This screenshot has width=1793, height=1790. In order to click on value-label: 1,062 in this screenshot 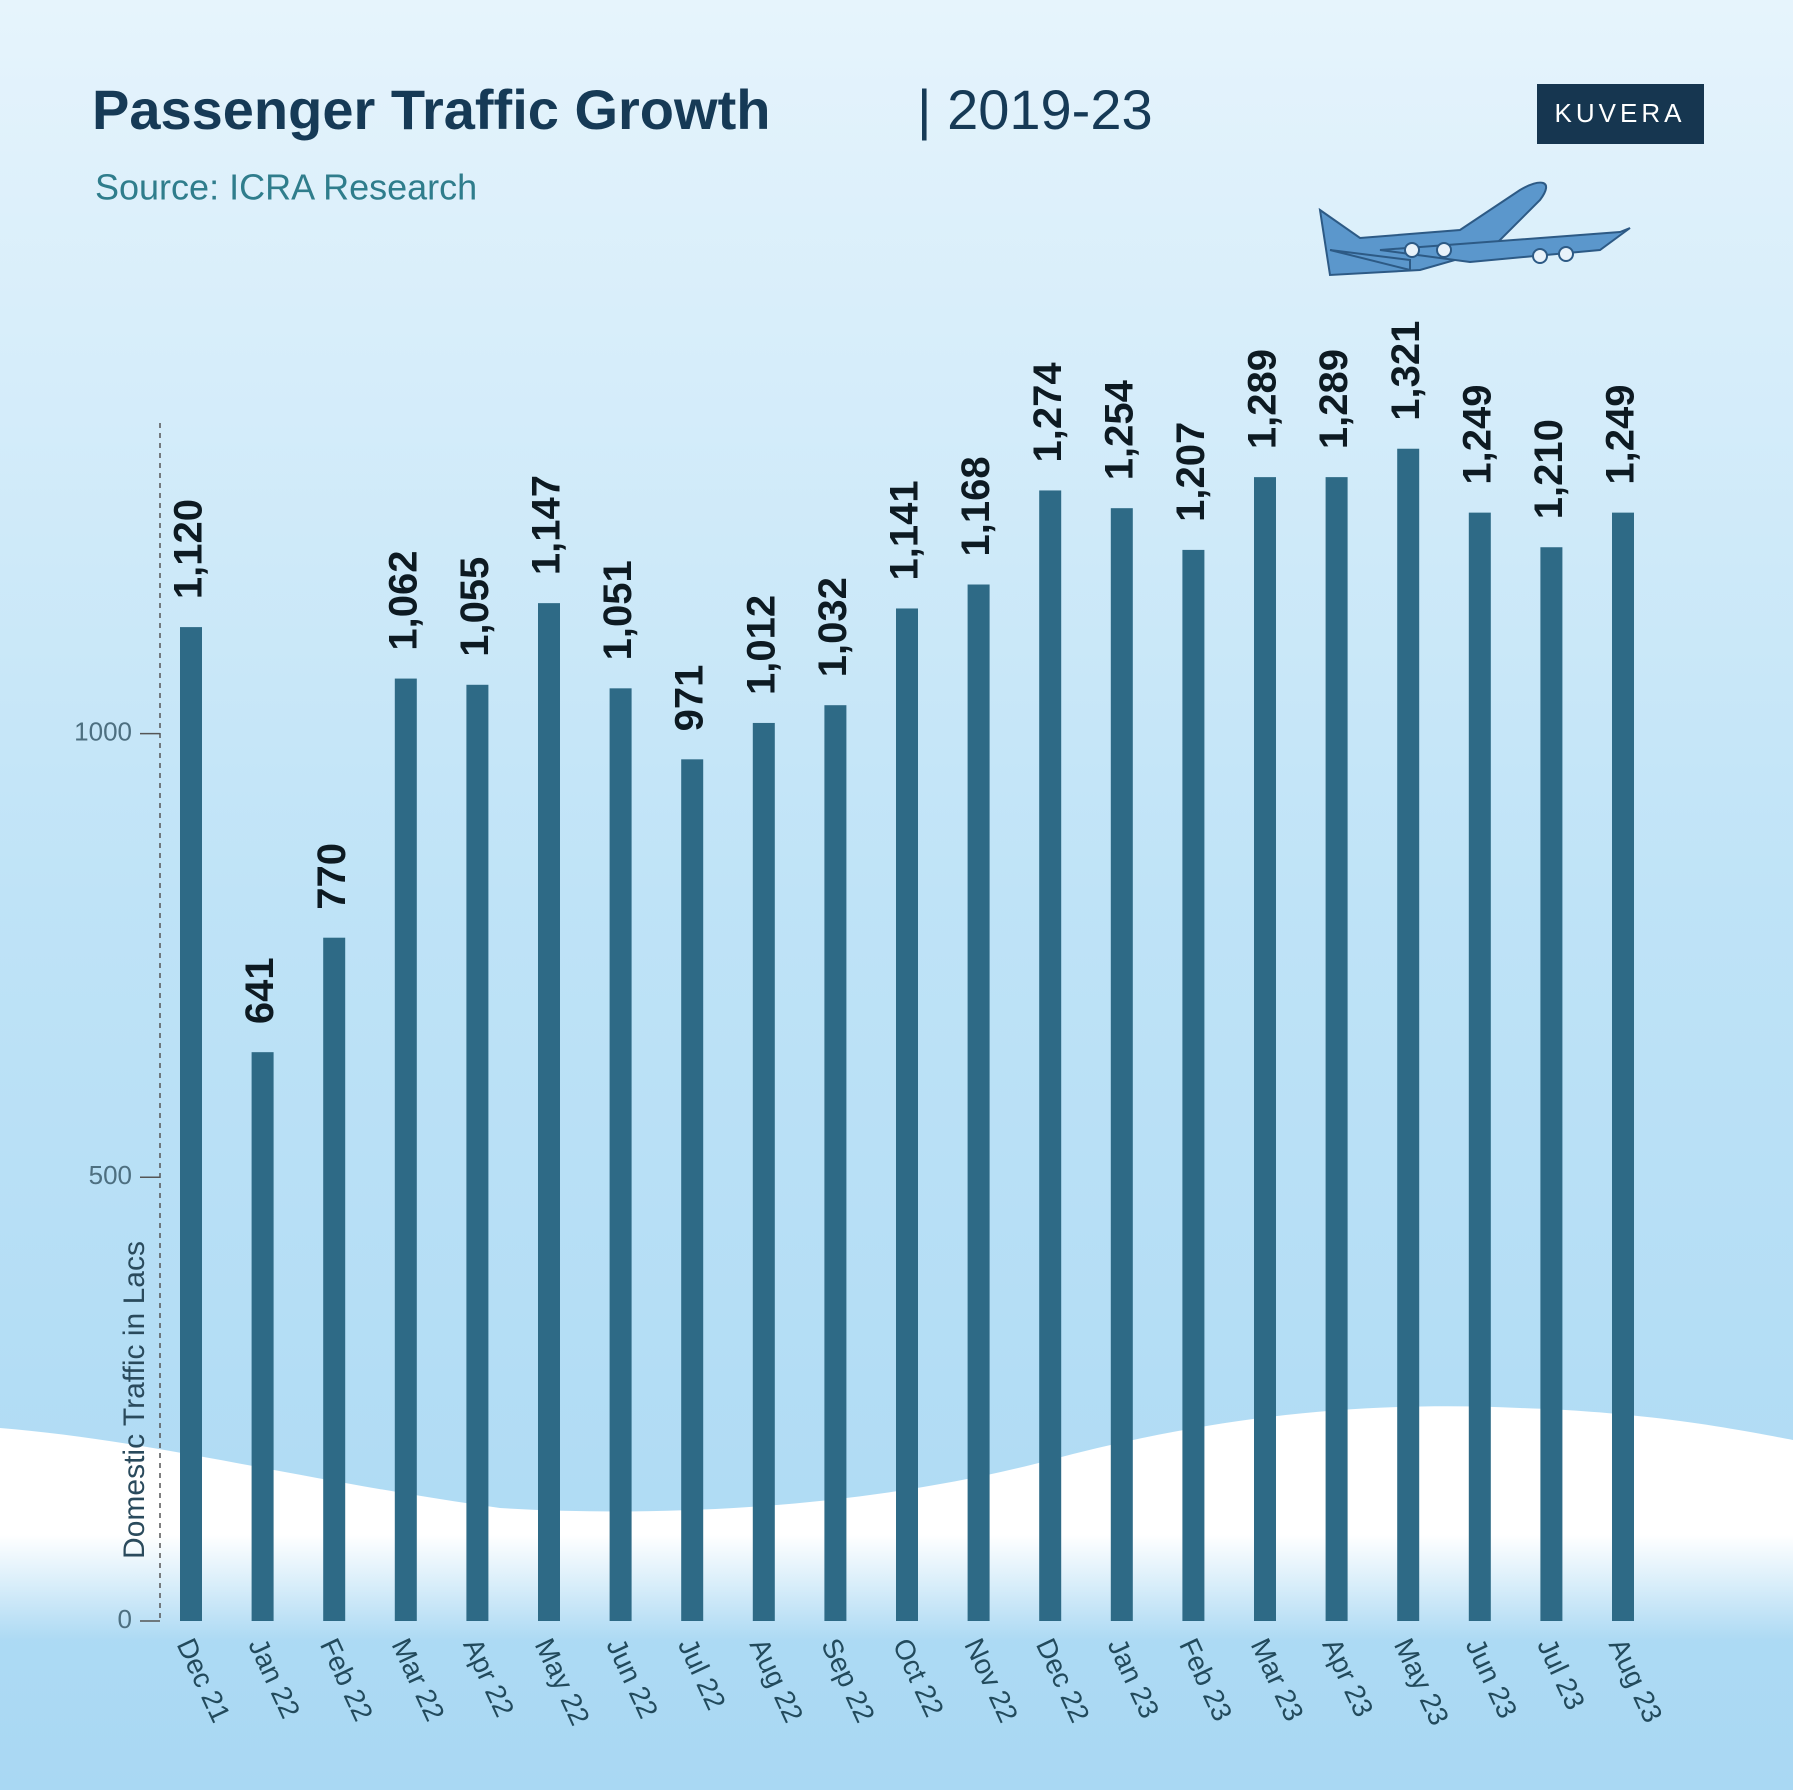, I will do `click(403, 600)`.